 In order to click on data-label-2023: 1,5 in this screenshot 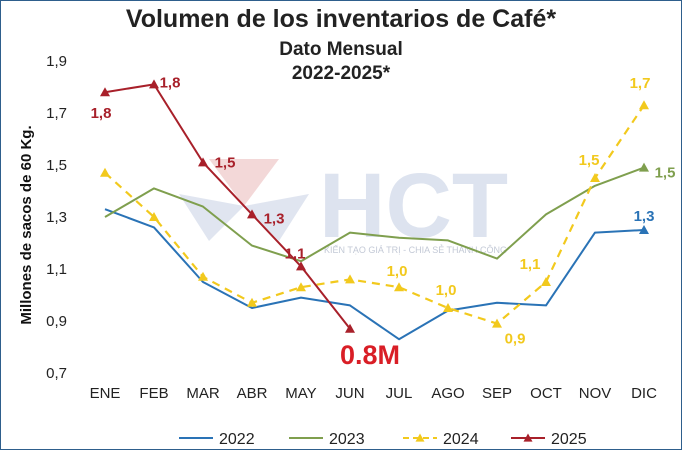, I will do `click(665, 173)`.